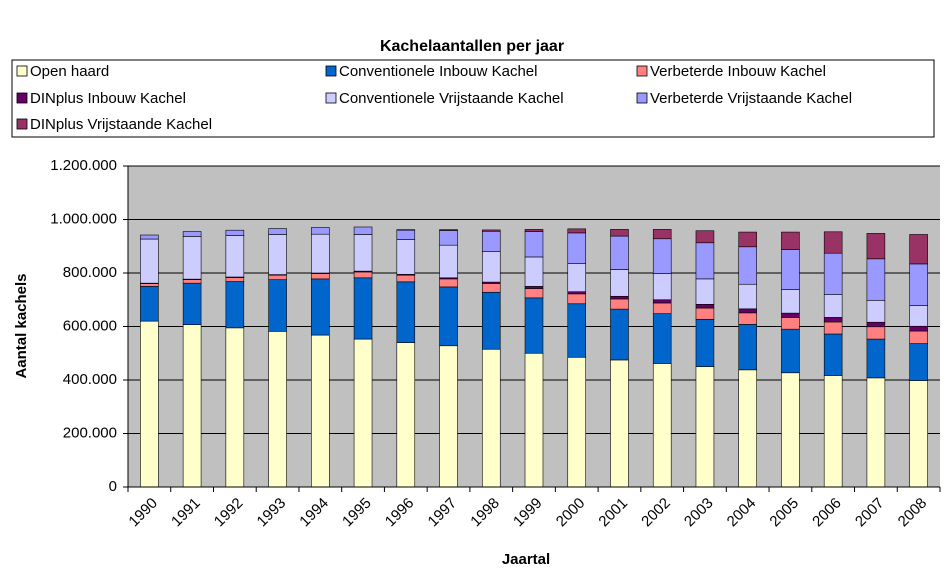 This screenshot has width=945, height=577. What do you see at coordinates (357, 513) in the screenshot?
I see `x-tick-label: 1995` at bounding box center [357, 513].